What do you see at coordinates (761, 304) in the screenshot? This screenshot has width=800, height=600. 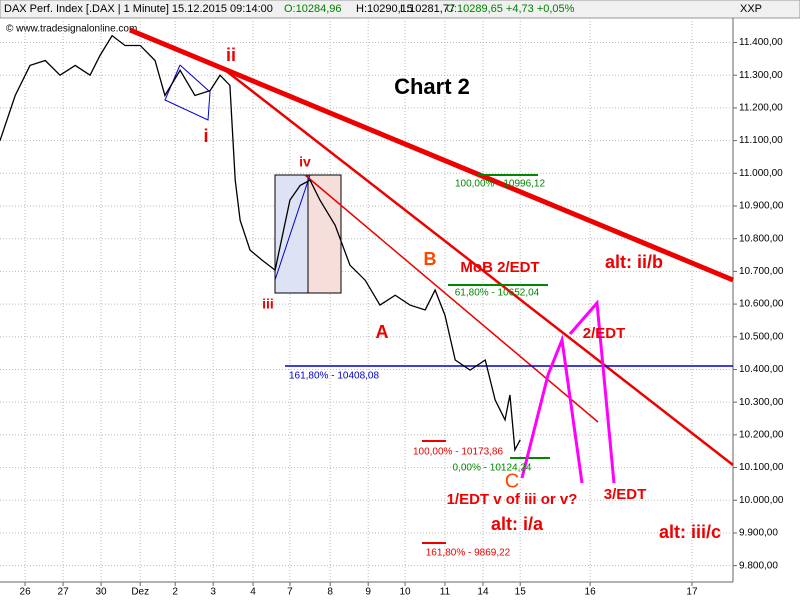 I see `y-tick-label: 10.600,00` at bounding box center [761, 304].